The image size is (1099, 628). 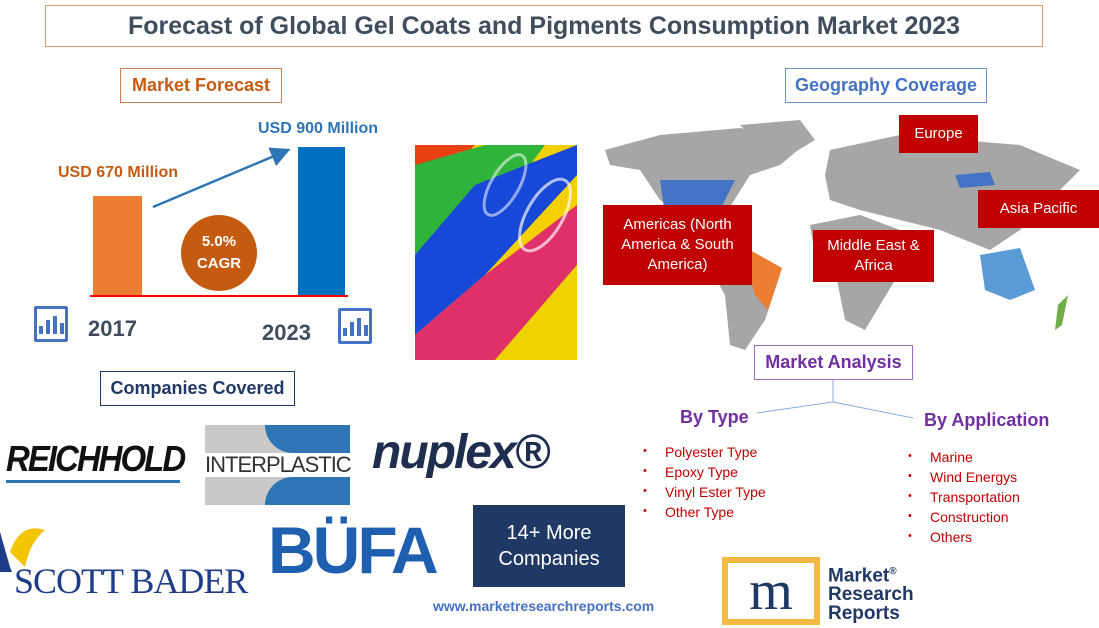 What do you see at coordinates (714, 417) in the screenshot?
I see `by-type-heading: By Type` at bounding box center [714, 417].